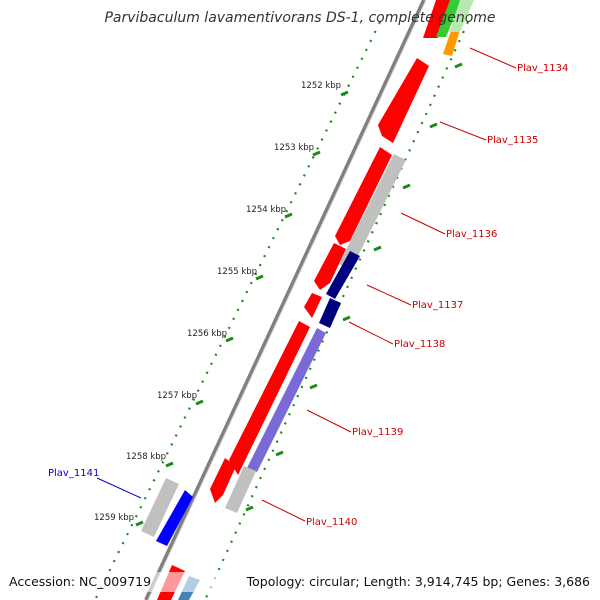  I want to click on gene-plav-1138-cds, so click(313, 305).